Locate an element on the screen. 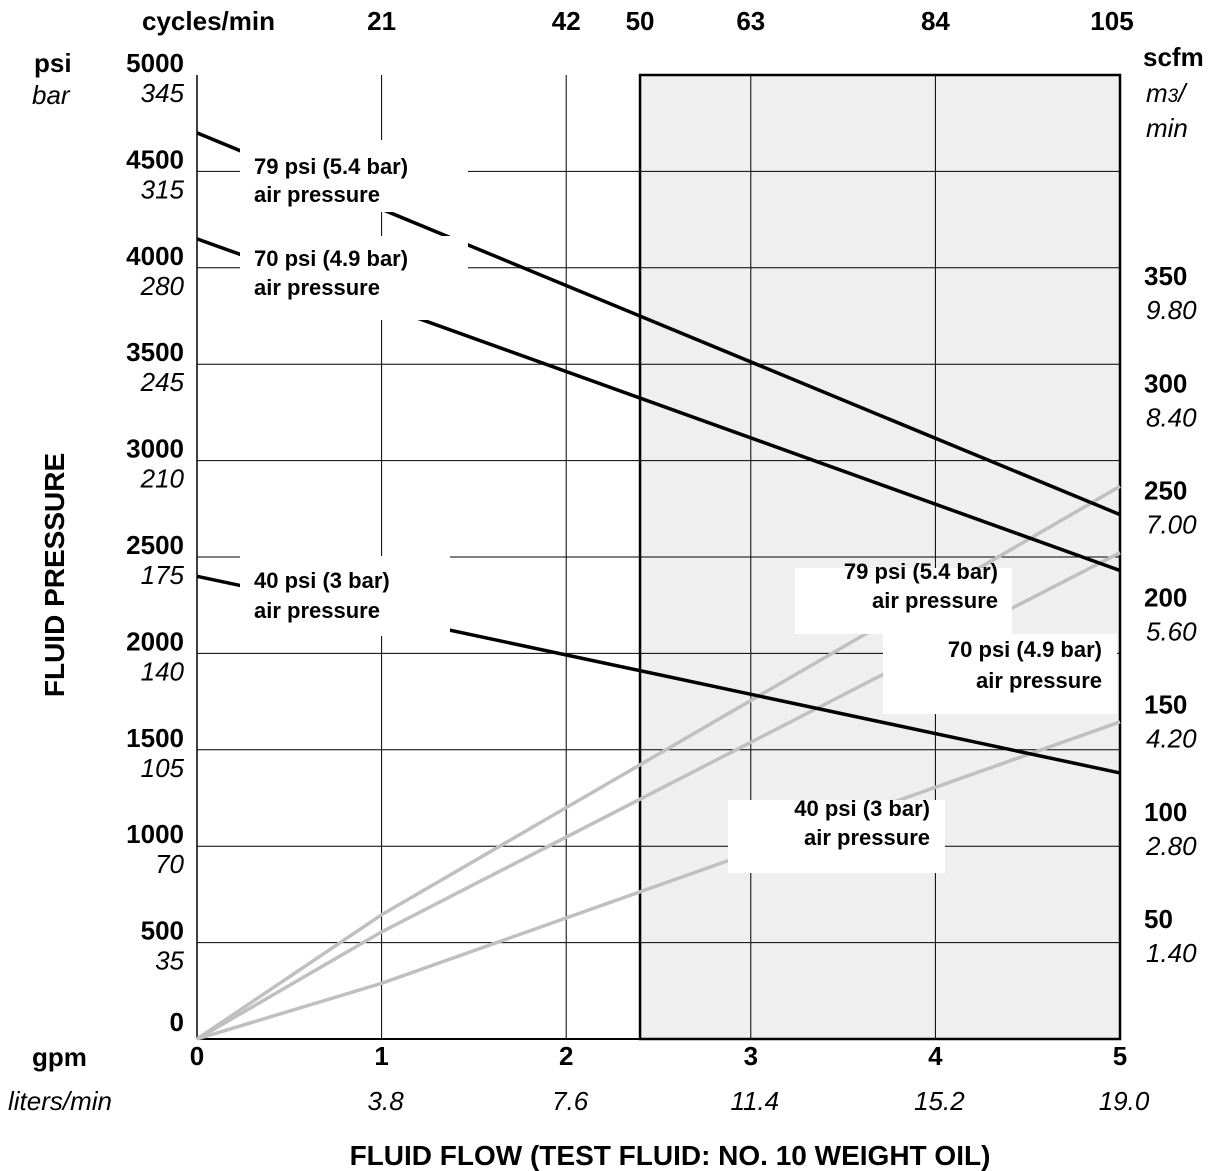  air-label-79-line2: air pressure is located at coordinates (935, 600).